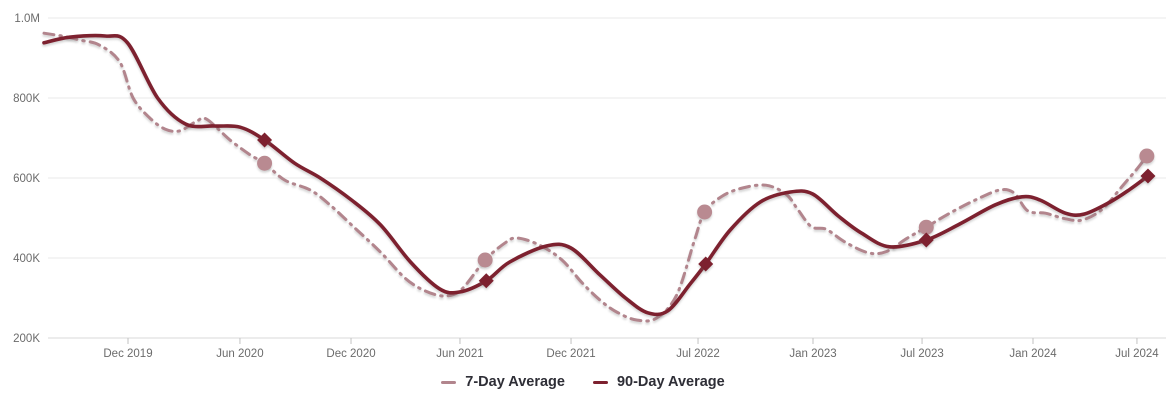  Describe the element at coordinates (350, 354) in the screenshot. I see `x-axis-label: Dec 2020` at that location.